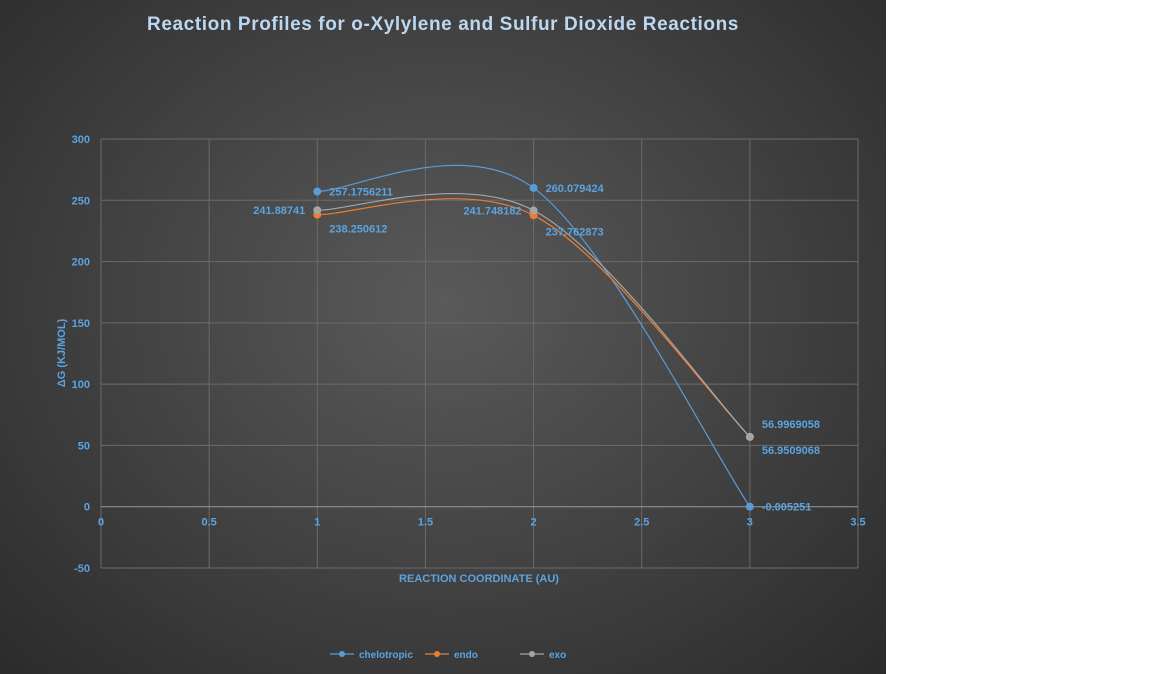 Image resolution: width=1152 pixels, height=674 pixels. What do you see at coordinates (425, 523) in the screenshot?
I see `x-tick-label: 1.5` at bounding box center [425, 523].